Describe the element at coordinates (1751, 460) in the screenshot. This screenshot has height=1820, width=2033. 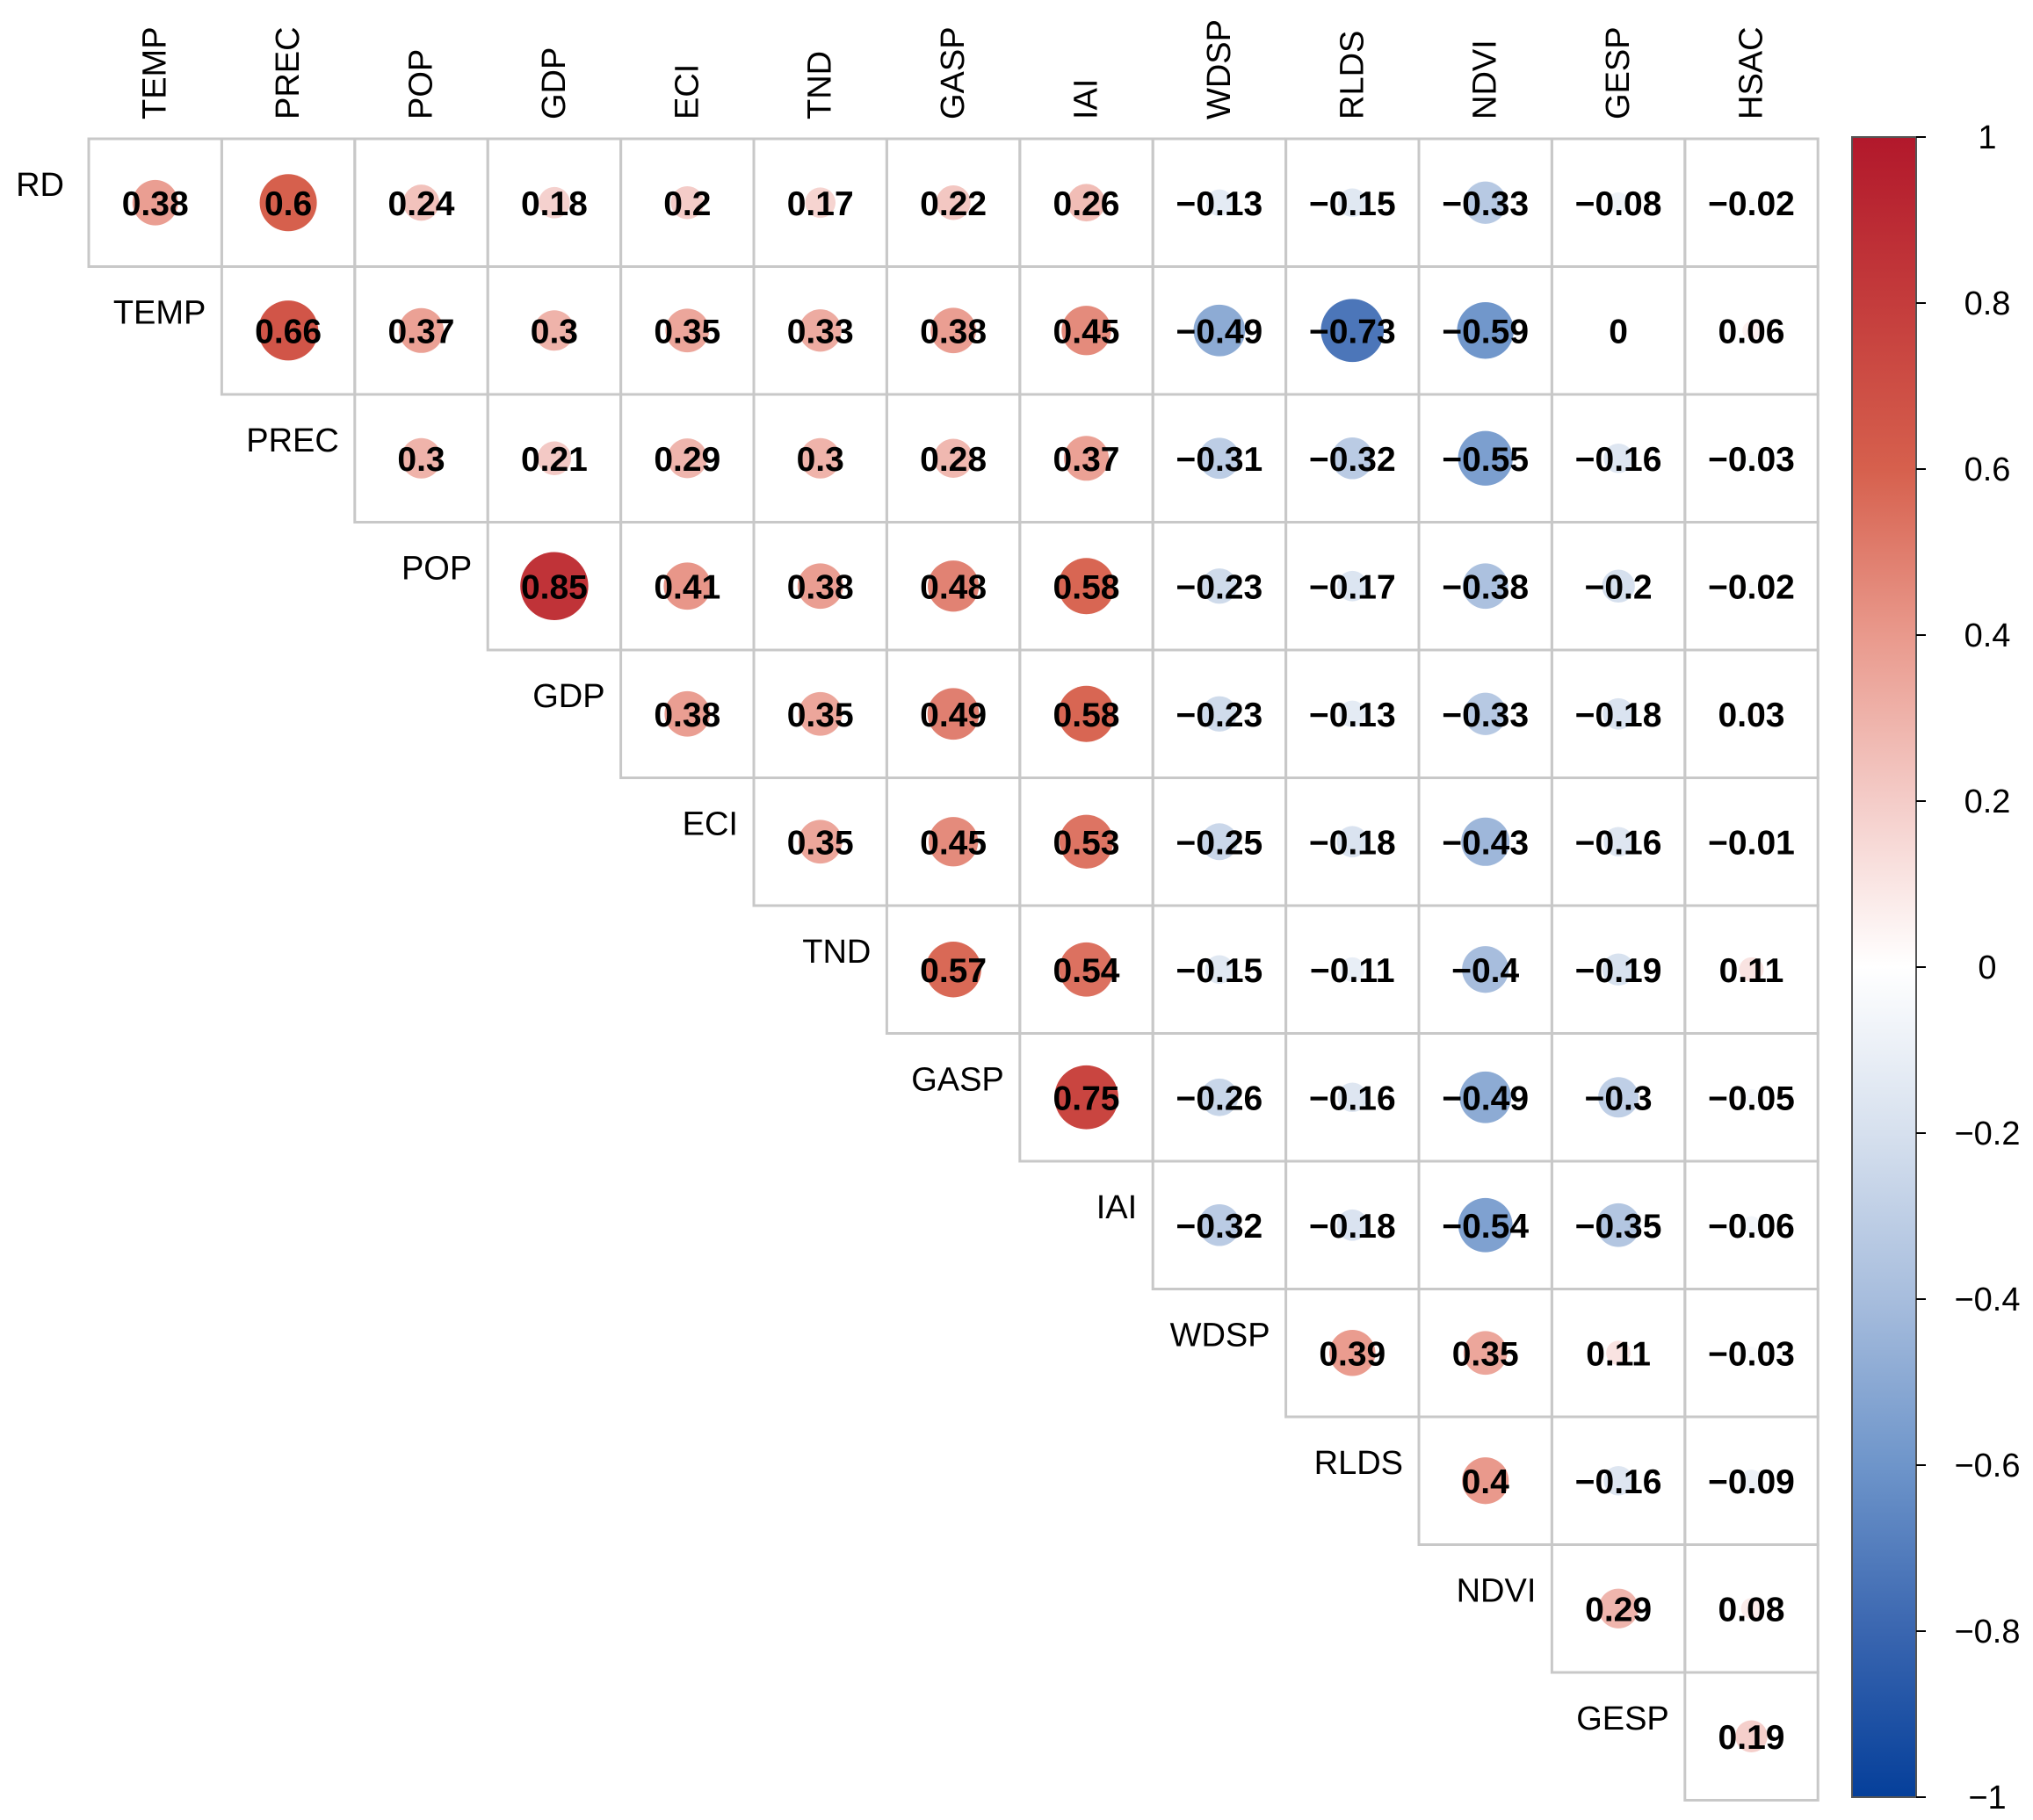
I see `correlation-value: −0.03` at that location.